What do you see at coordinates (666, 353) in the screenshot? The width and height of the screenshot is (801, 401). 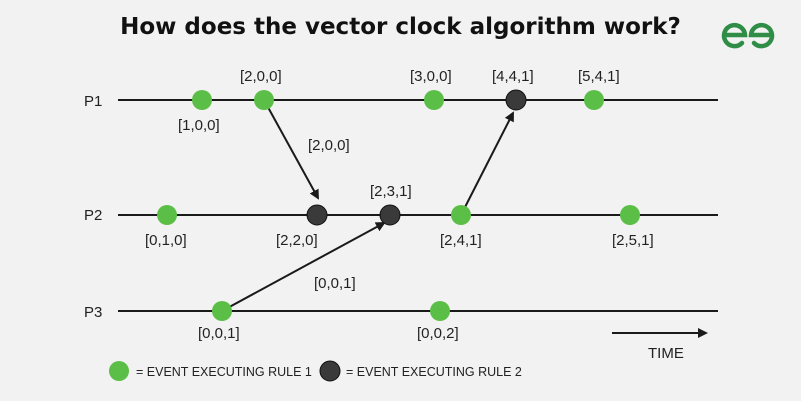 I see `time-label: TIME` at bounding box center [666, 353].